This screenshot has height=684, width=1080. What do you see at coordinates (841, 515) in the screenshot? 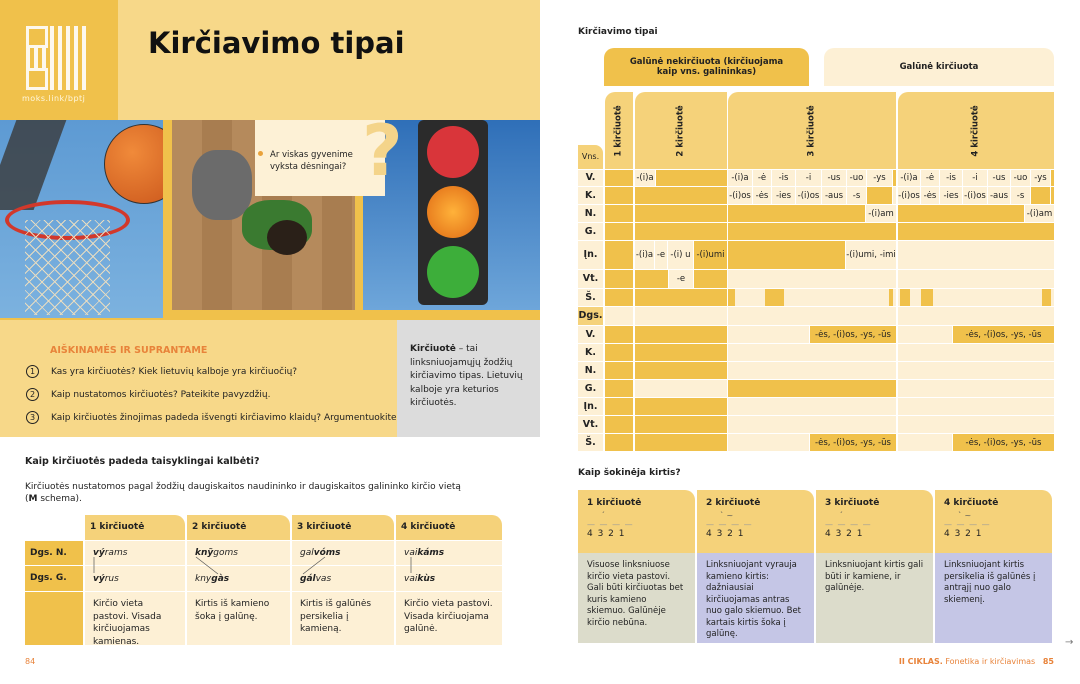
I see `accent-mark-icon: ´` at bounding box center [841, 515].